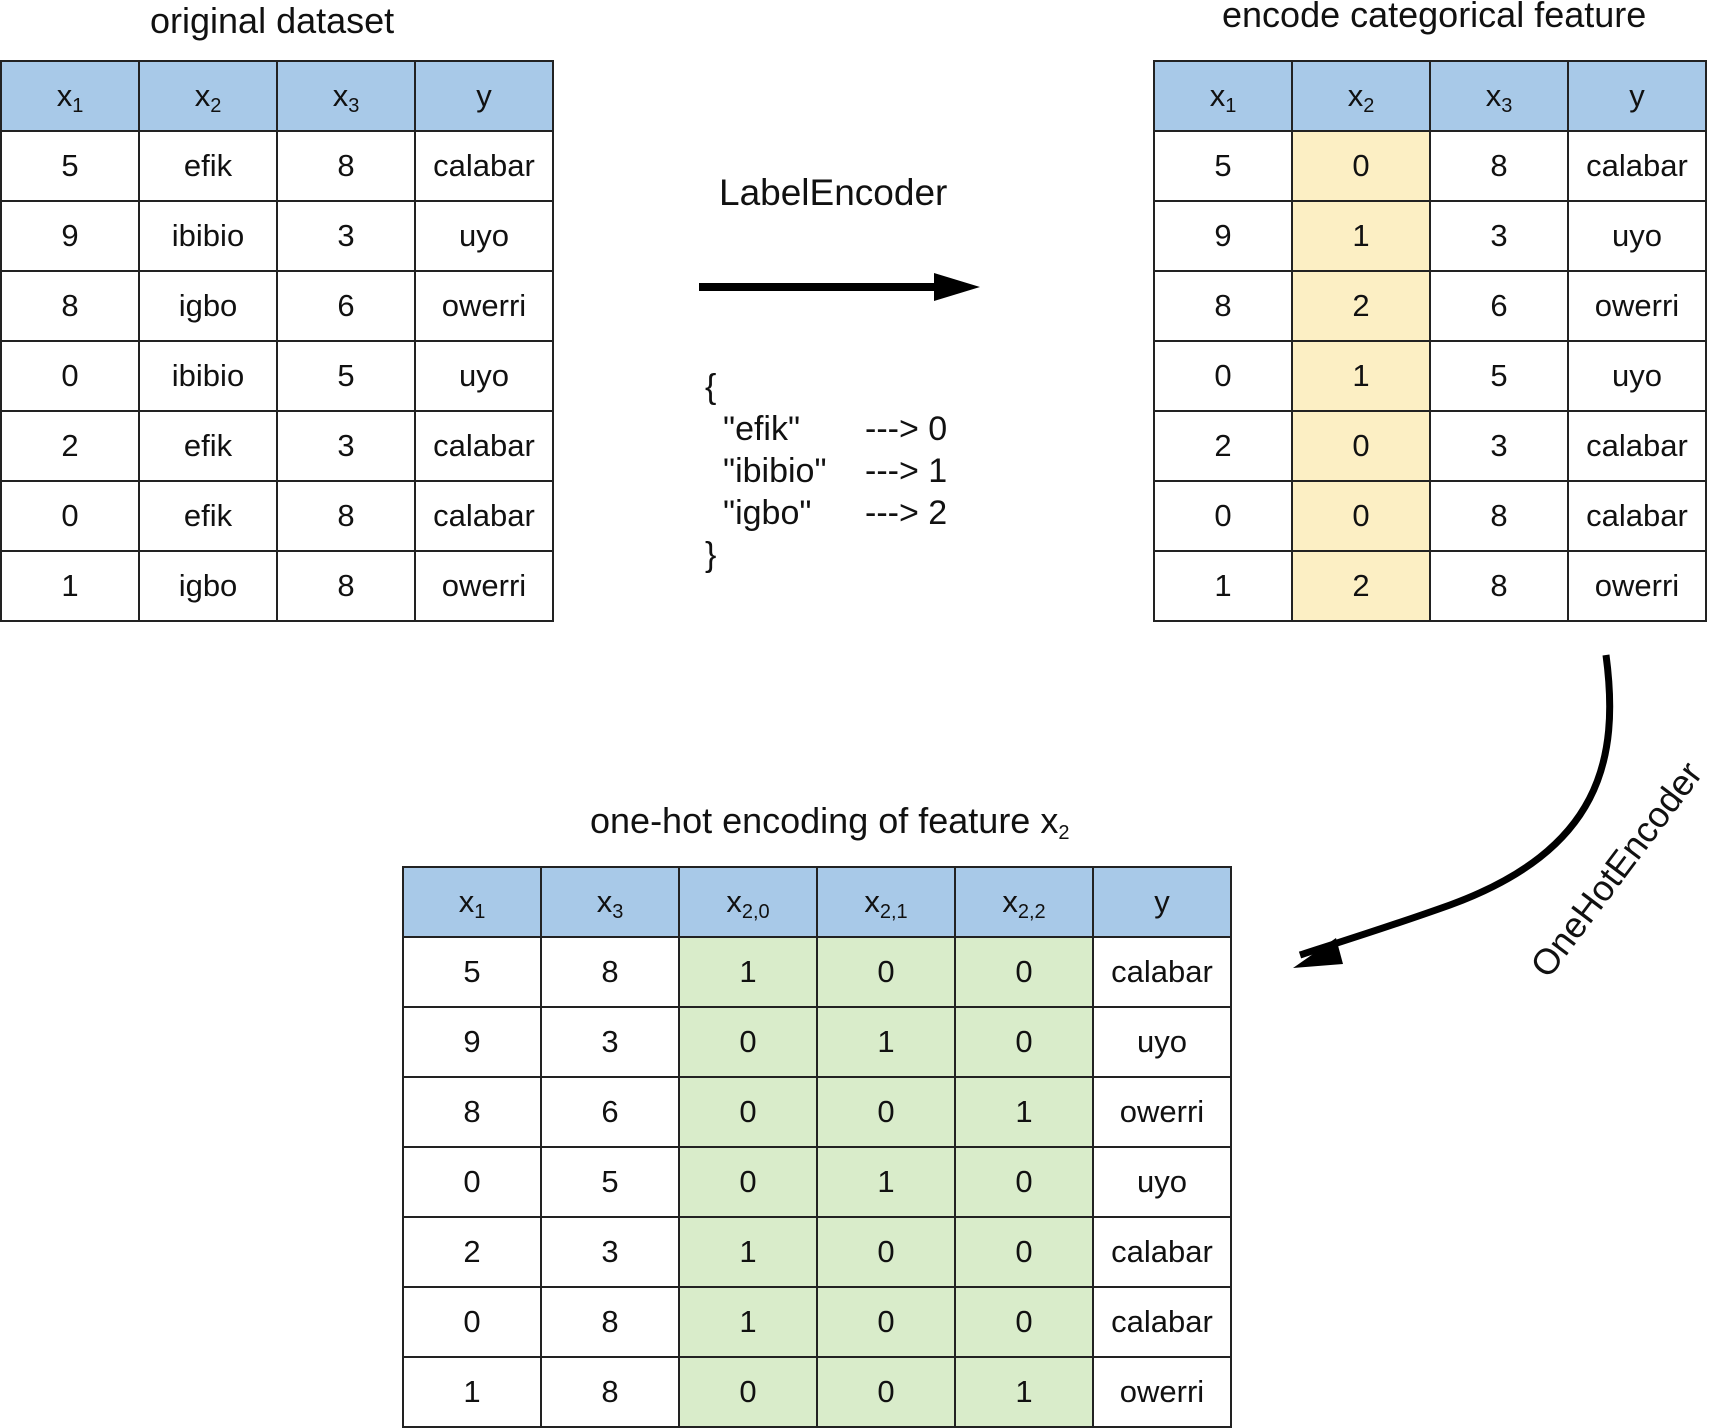 The height and width of the screenshot is (1428, 1713). What do you see at coordinates (346, 96) in the screenshot?
I see `original-table-header-cell: x3` at bounding box center [346, 96].